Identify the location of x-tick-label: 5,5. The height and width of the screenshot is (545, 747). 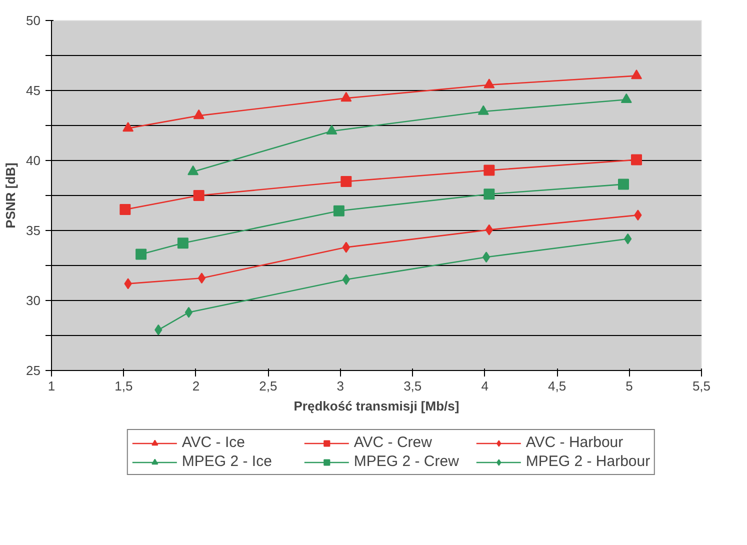
(701, 386).